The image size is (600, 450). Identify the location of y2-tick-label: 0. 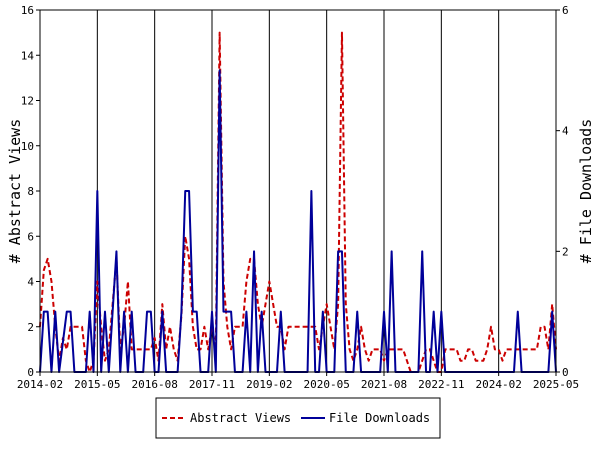
(565, 372).